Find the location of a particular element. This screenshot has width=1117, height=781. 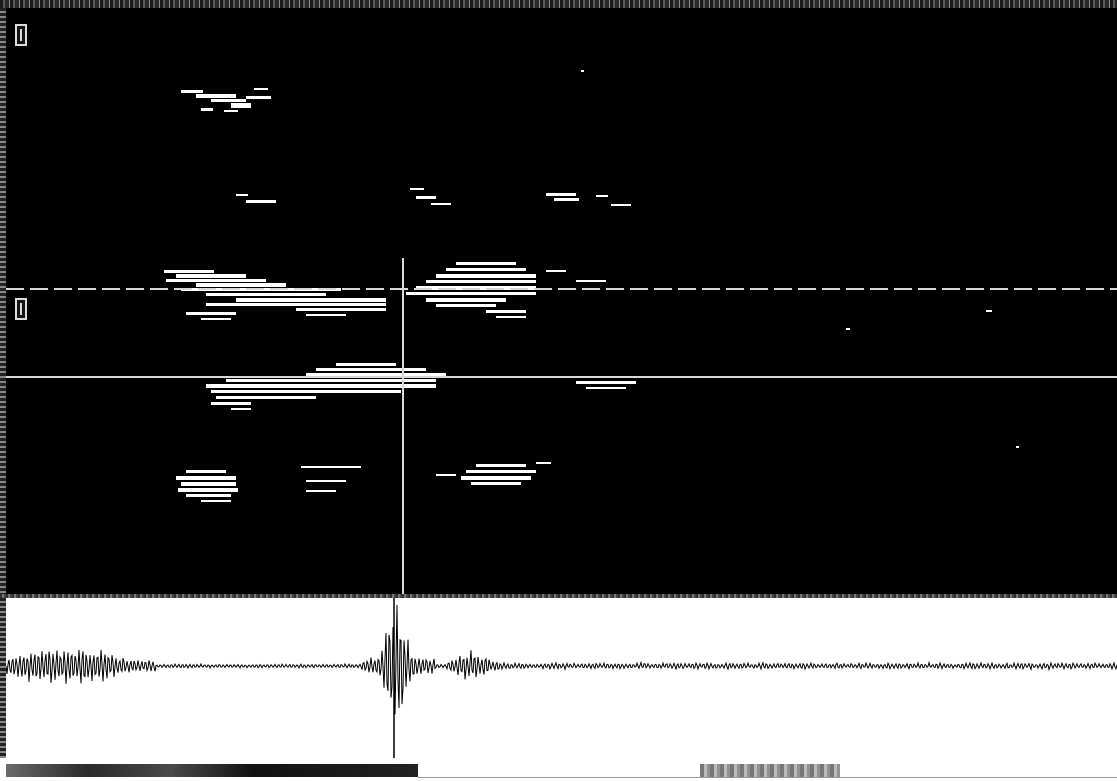

left-border is located at coordinates (3, 383).